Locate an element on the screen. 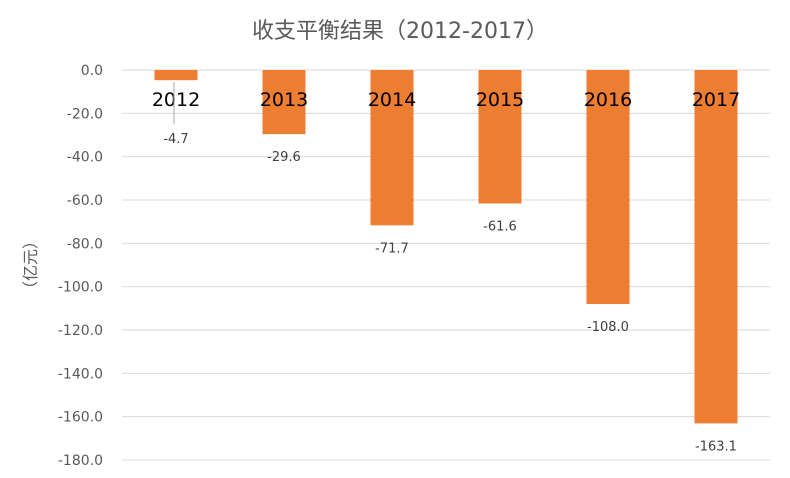 The width and height of the screenshot is (790, 478). data-label: -61.6 is located at coordinates (500, 226).